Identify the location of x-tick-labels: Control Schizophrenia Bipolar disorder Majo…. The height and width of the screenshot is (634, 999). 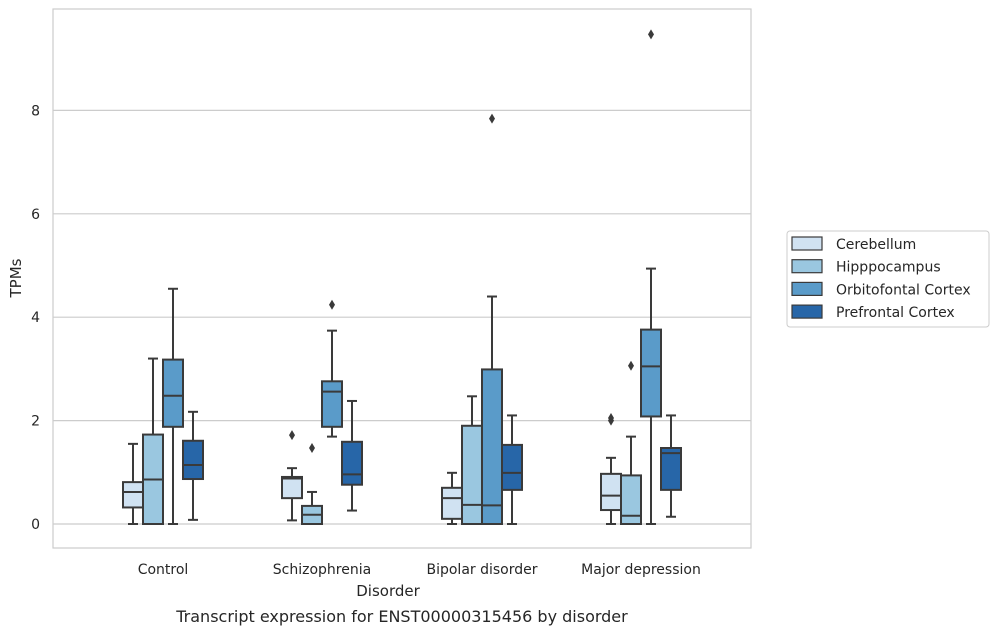
(419, 570).